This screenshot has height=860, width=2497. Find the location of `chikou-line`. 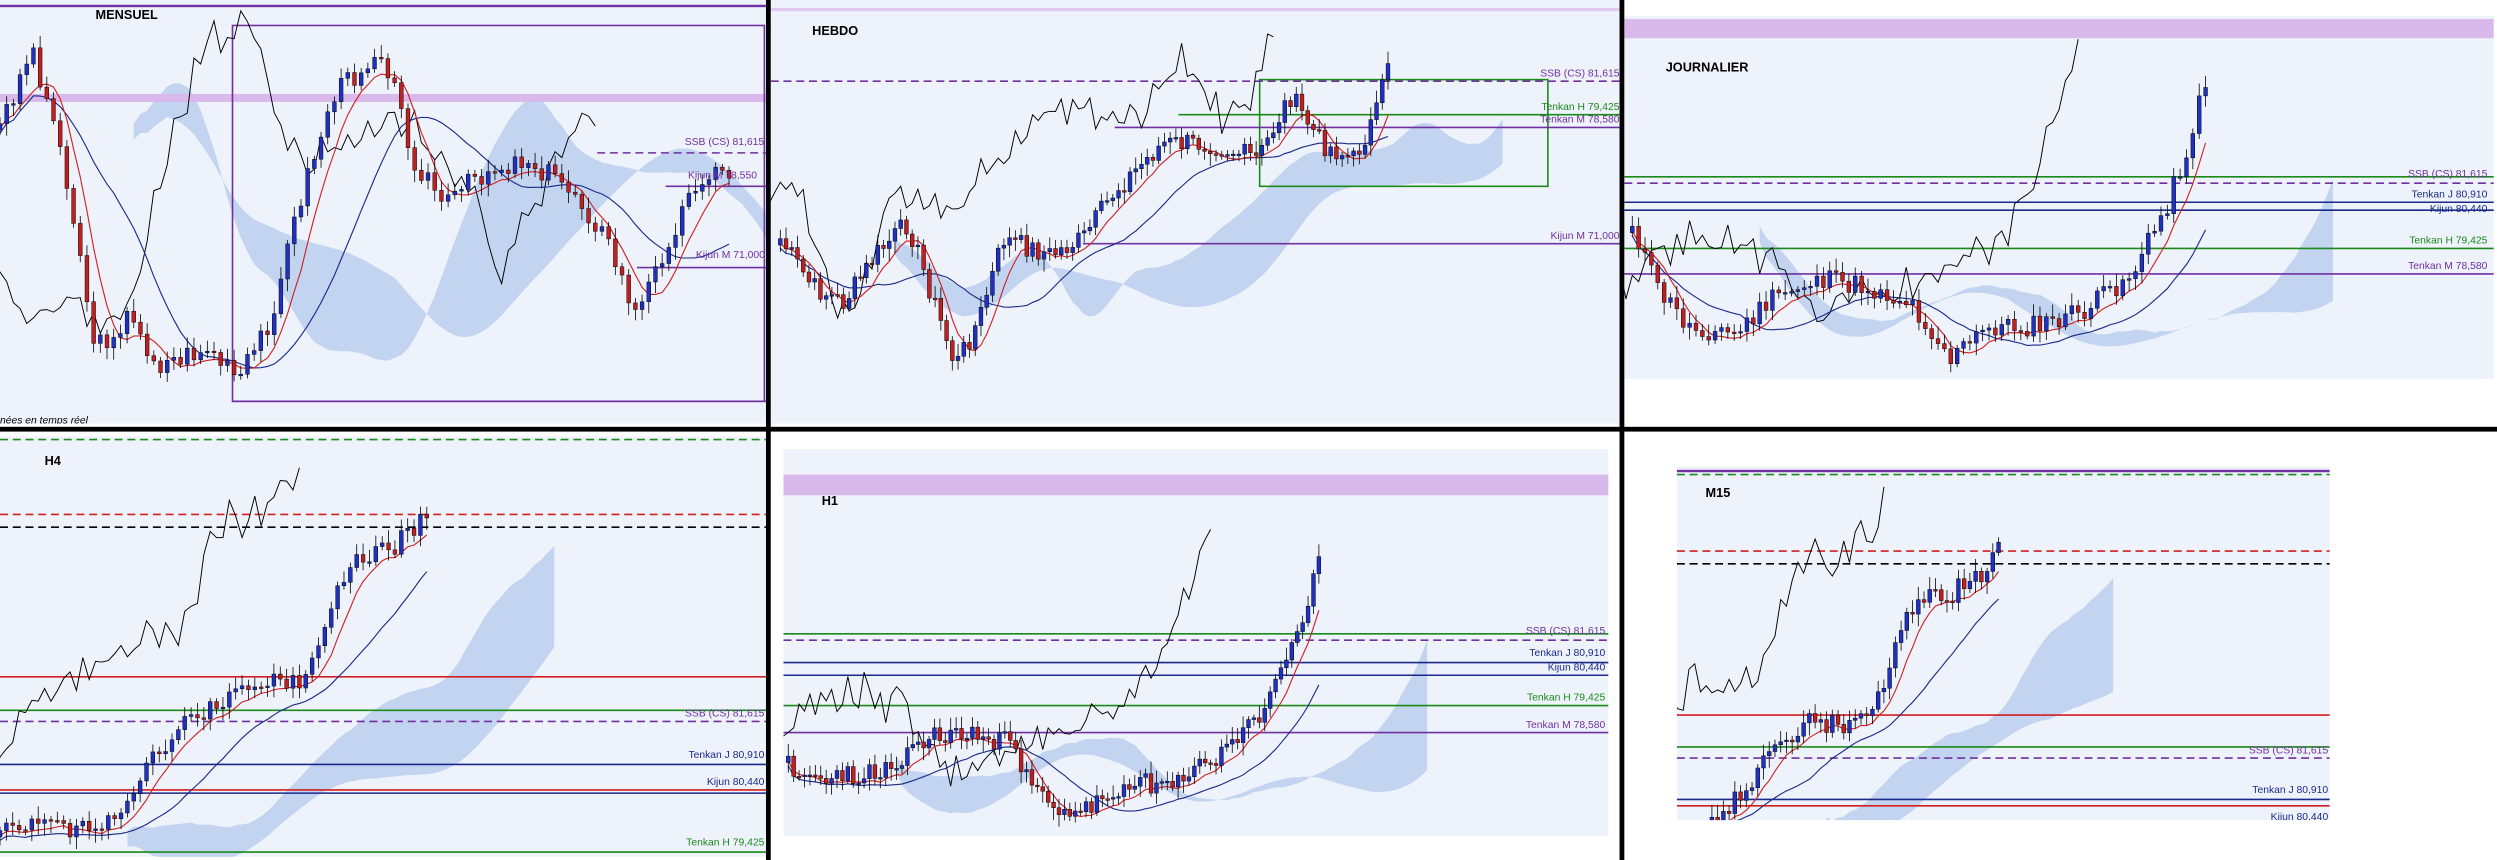

chikou-line is located at coordinates (1022, 176).